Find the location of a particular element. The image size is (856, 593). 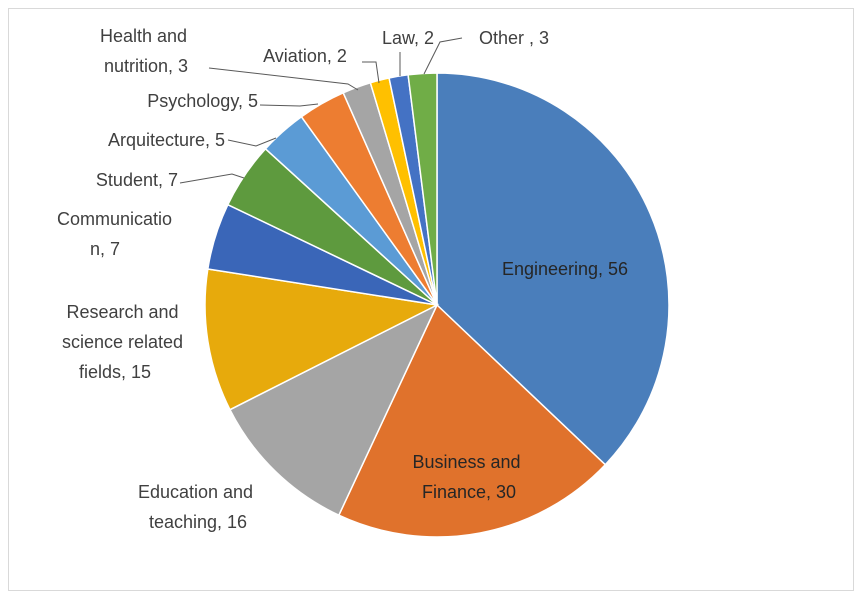

label-education-line2: teaching, 16 is located at coordinates (198, 522).